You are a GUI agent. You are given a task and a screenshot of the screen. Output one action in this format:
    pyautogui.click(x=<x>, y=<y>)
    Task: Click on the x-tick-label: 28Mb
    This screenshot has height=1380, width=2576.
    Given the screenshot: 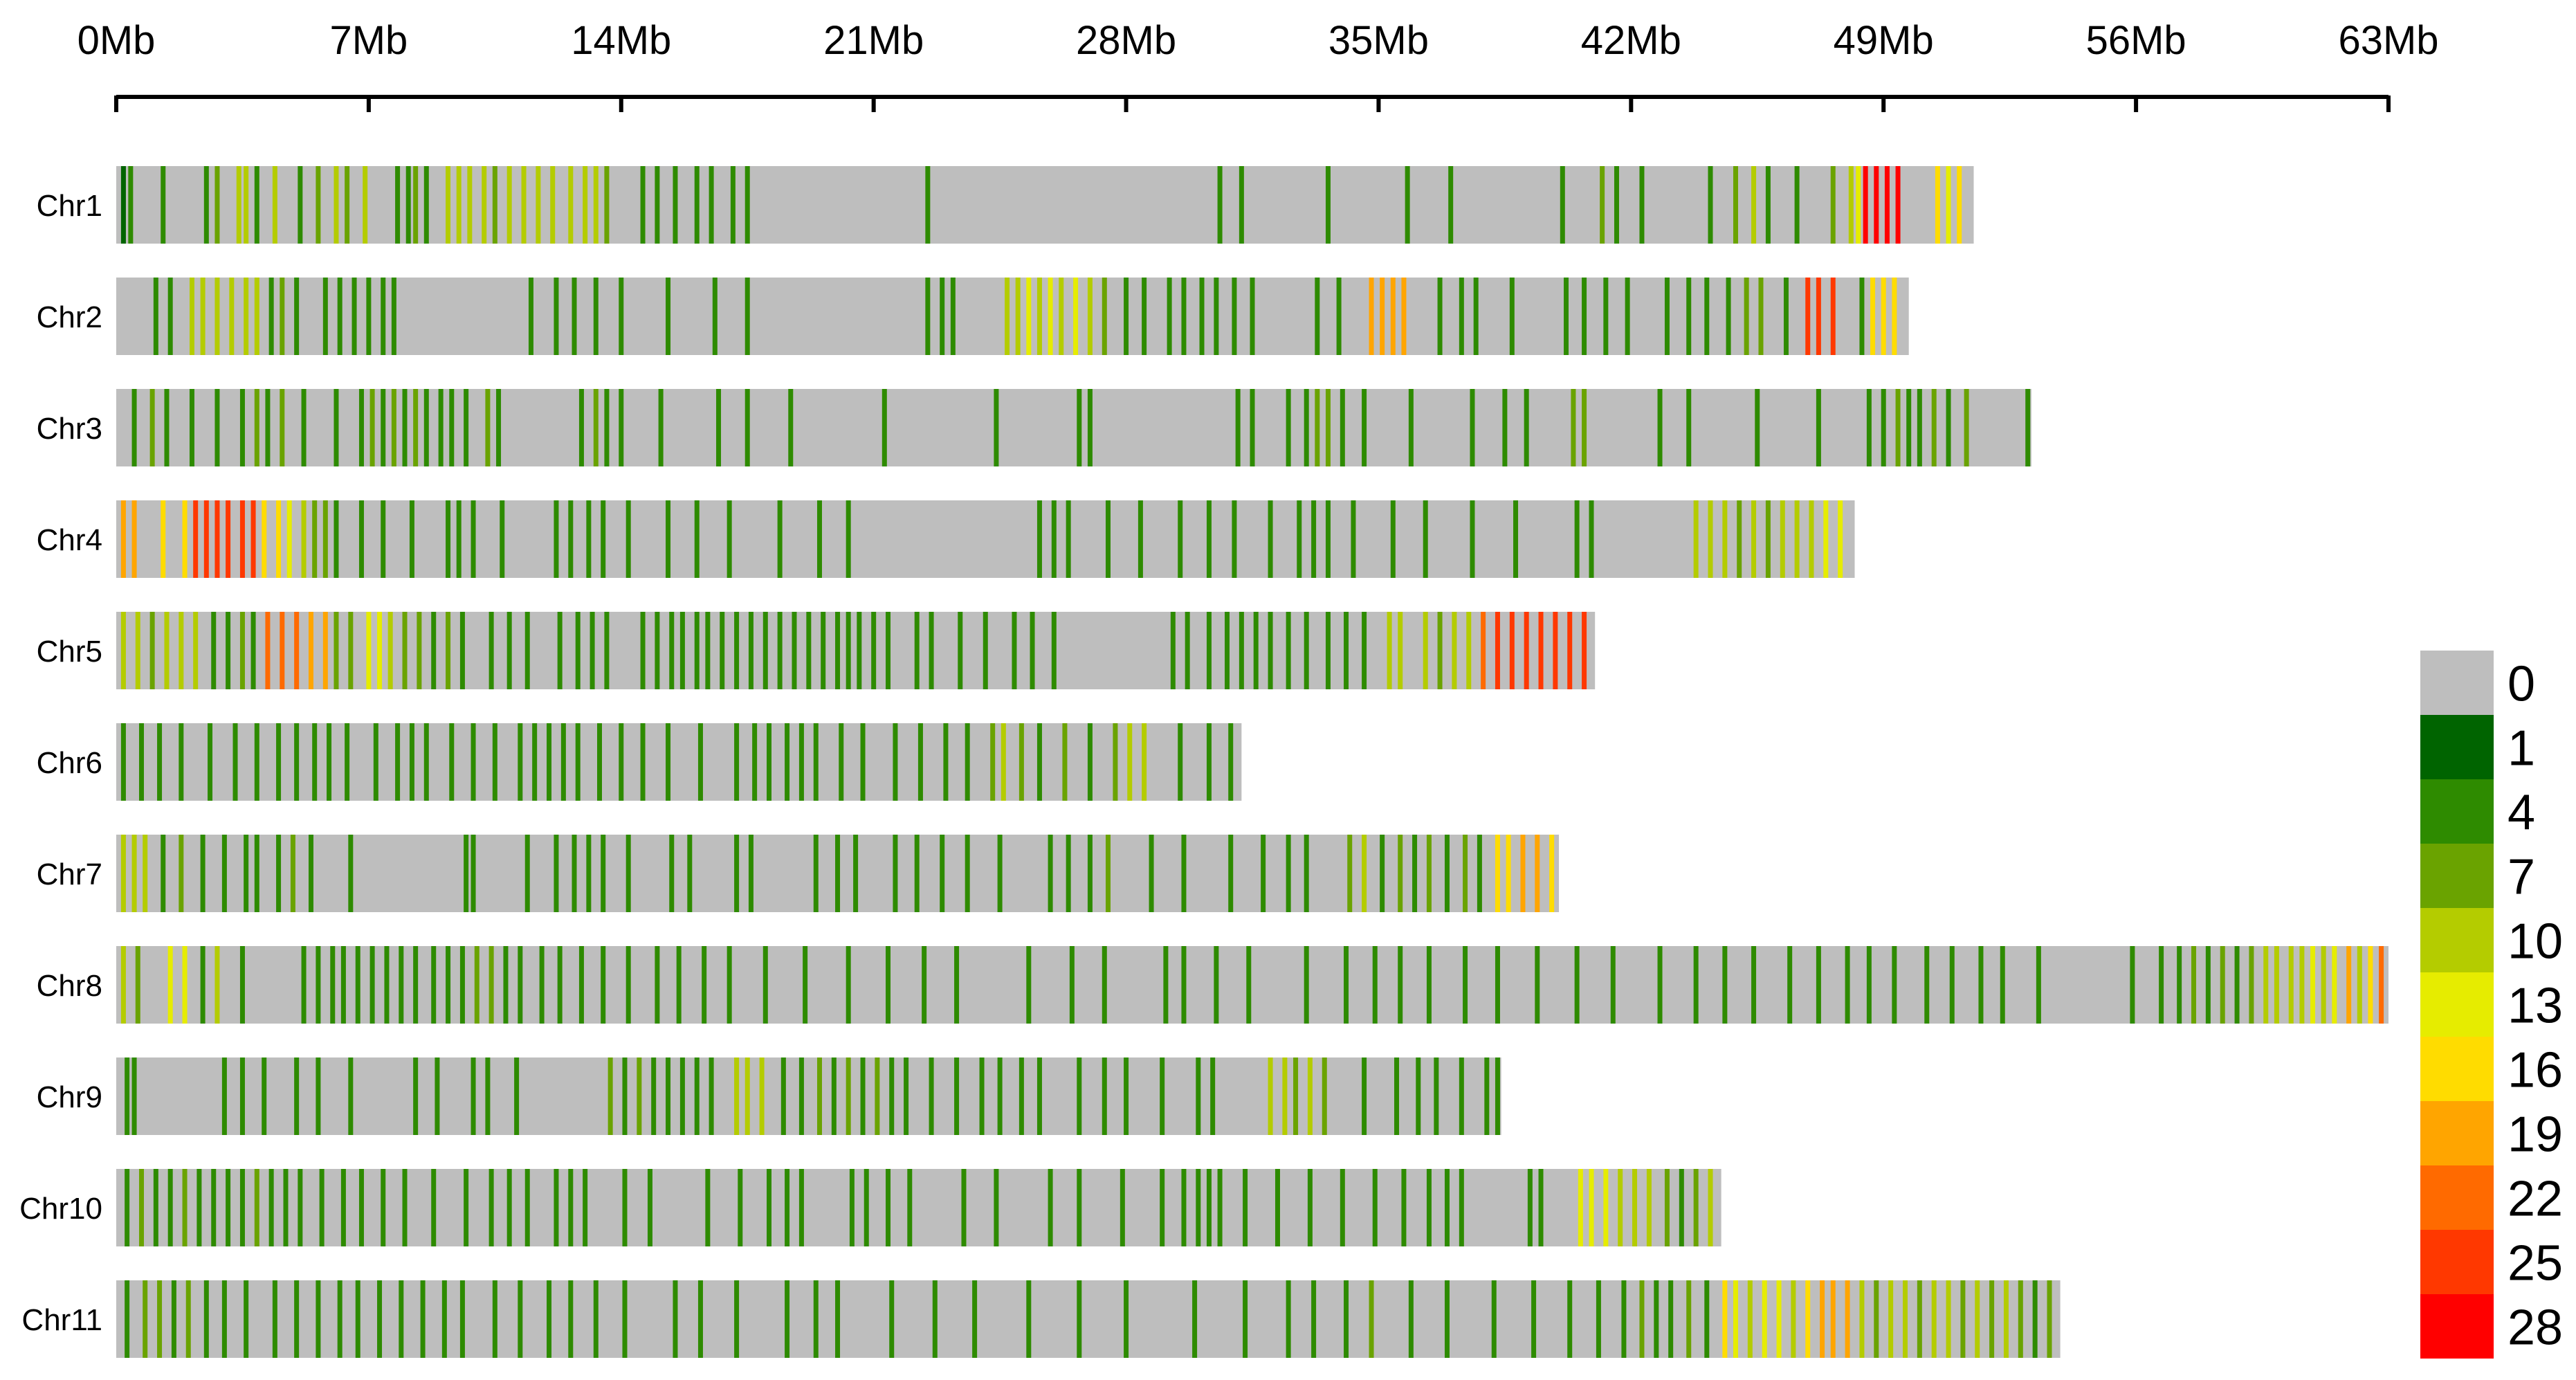 What is the action you would take?
    pyautogui.click(x=1126, y=40)
    